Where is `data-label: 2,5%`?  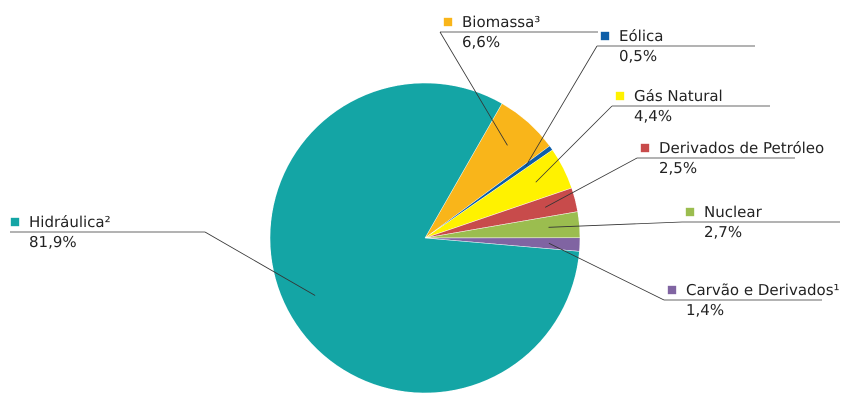
data-label: 2,5% is located at coordinates (678, 168).